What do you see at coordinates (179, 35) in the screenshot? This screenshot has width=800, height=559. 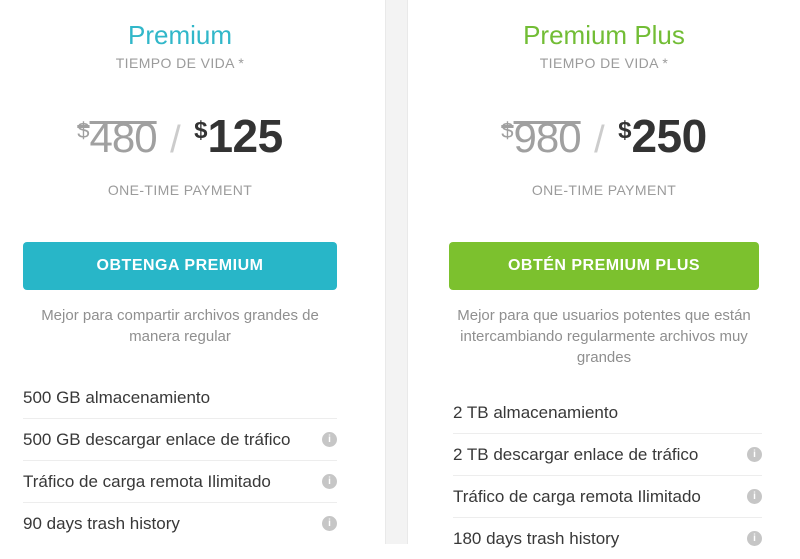 I see `plan-title: Premium` at bounding box center [179, 35].